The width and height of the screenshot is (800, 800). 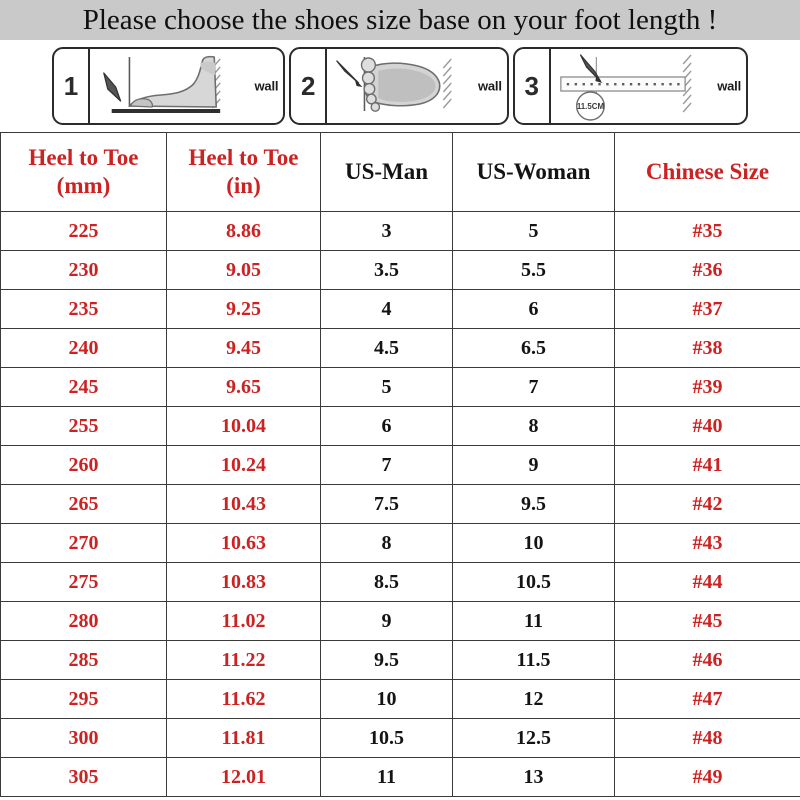 What do you see at coordinates (386, 270) in the screenshot?
I see `cell-us-man: 3.5` at bounding box center [386, 270].